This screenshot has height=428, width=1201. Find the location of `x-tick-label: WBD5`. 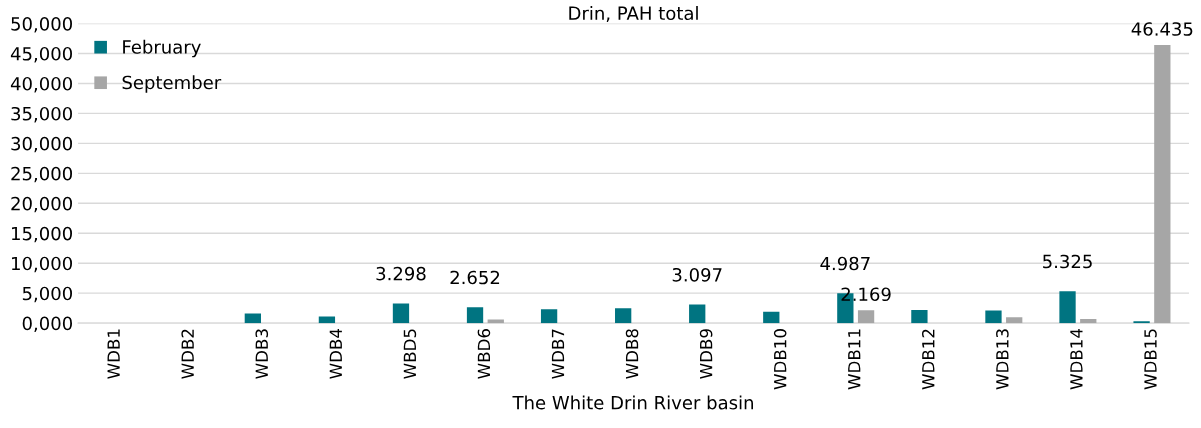

x-tick-label: WBD5 is located at coordinates (410, 354).